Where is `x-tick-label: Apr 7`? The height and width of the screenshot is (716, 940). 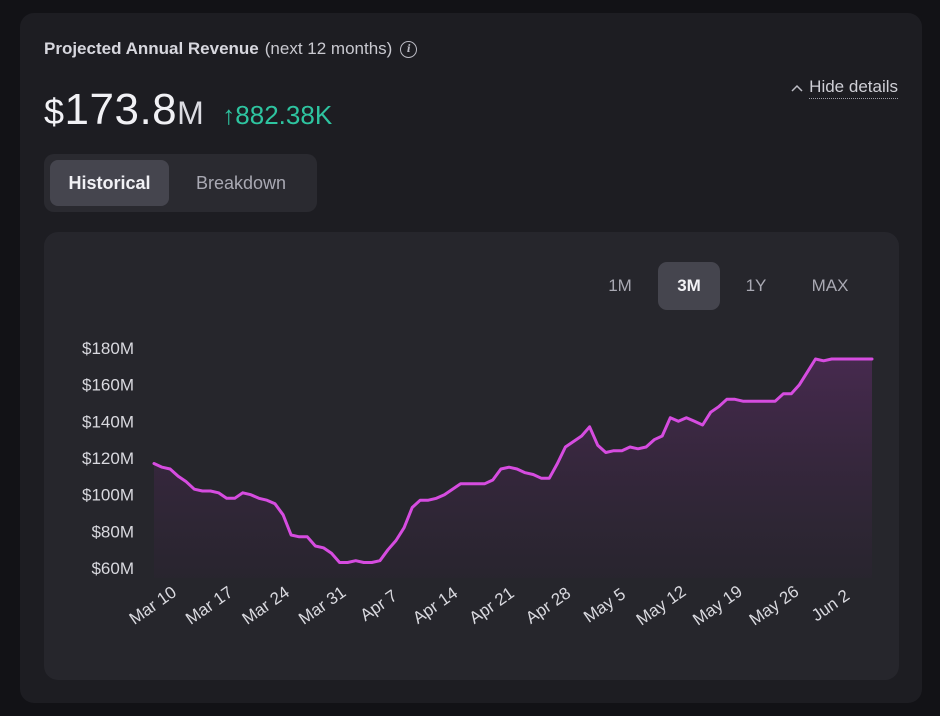 x-tick-label: Apr 7 is located at coordinates (379, 605).